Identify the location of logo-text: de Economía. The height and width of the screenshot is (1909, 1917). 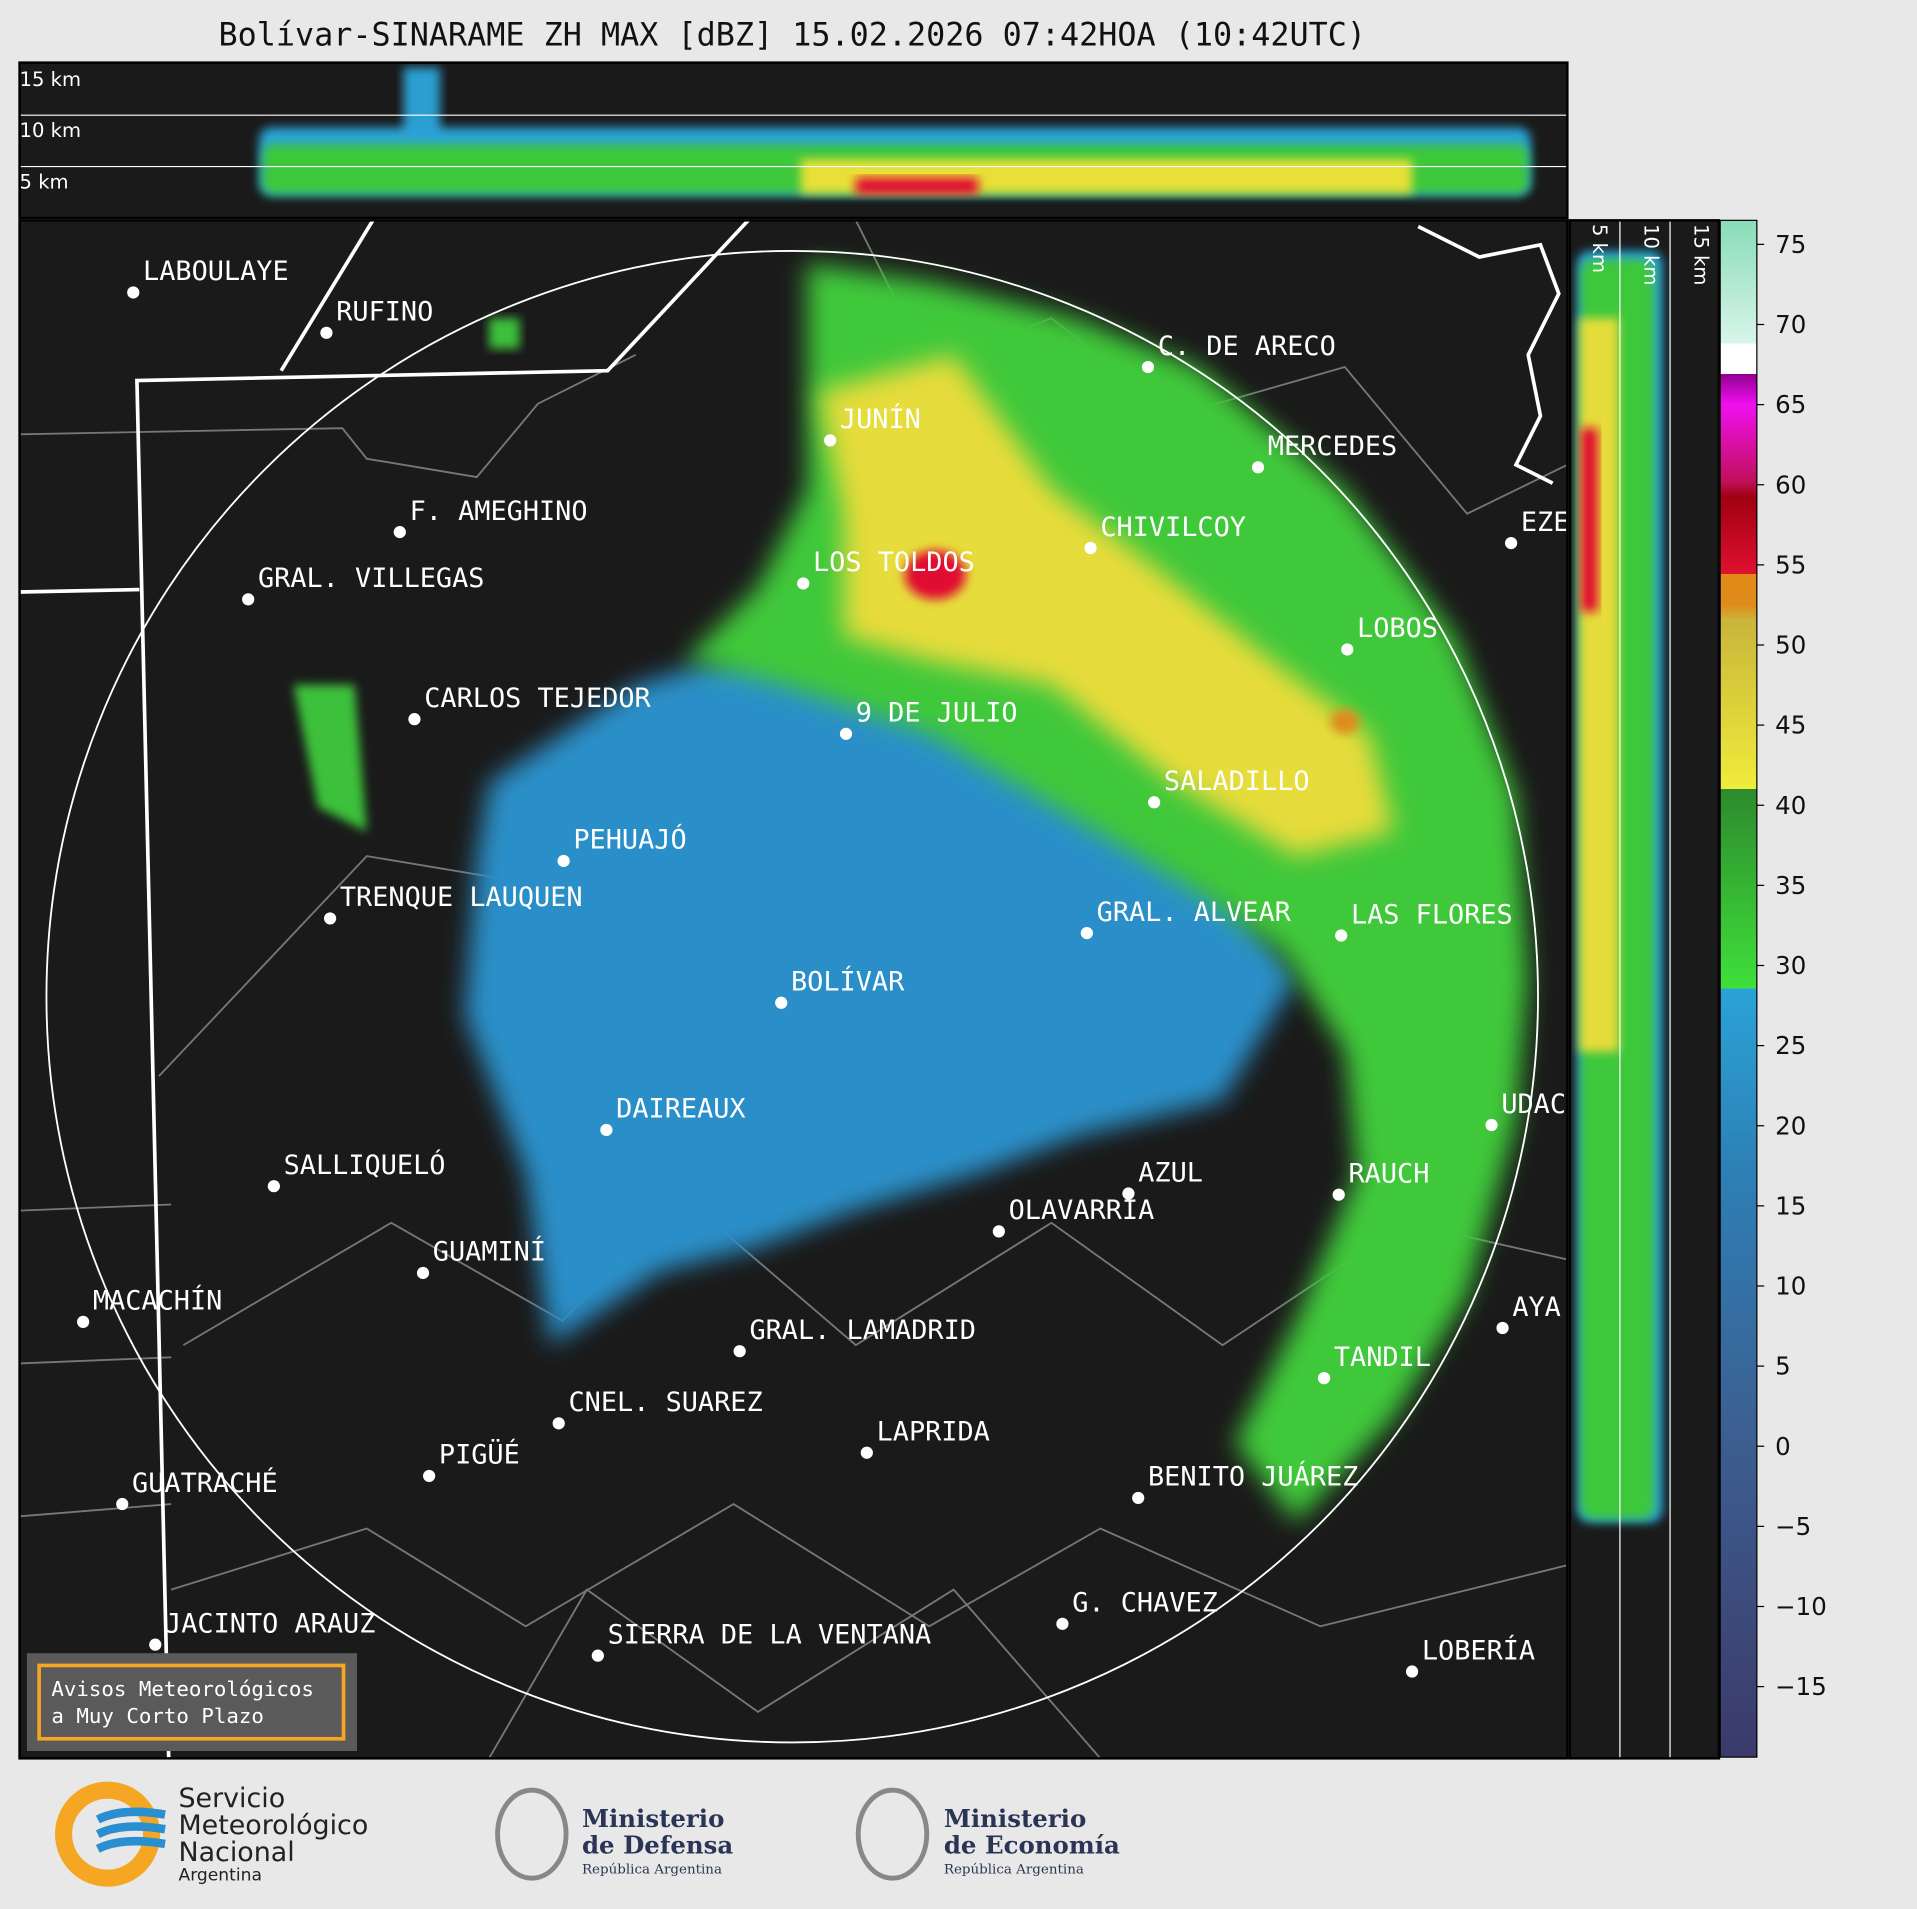
(1032, 1845).